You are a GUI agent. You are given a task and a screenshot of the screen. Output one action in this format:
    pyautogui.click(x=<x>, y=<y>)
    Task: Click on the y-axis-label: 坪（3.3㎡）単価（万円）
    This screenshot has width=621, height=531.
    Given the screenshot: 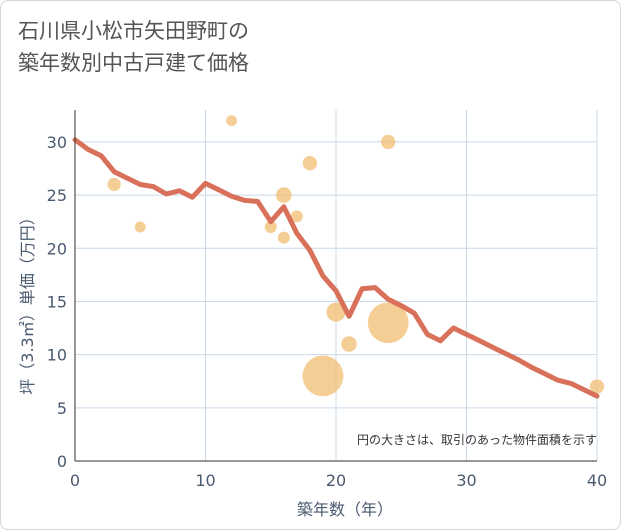 What is the action you would take?
    pyautogui.click(x=27, y=301)
    